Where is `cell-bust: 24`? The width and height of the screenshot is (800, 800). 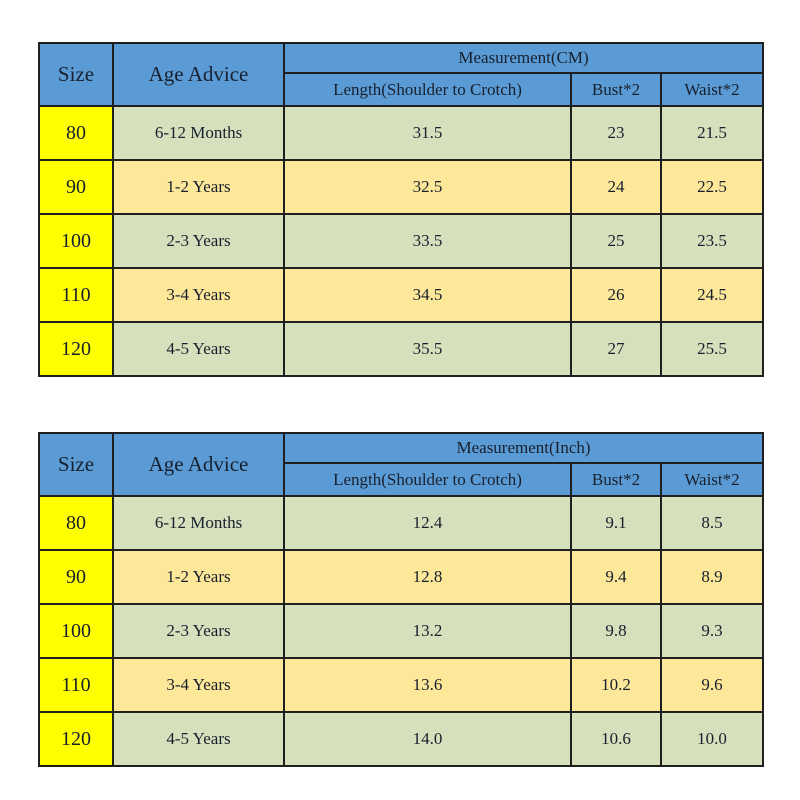
cell-bust: 24 is located at coordinates (616, 187).